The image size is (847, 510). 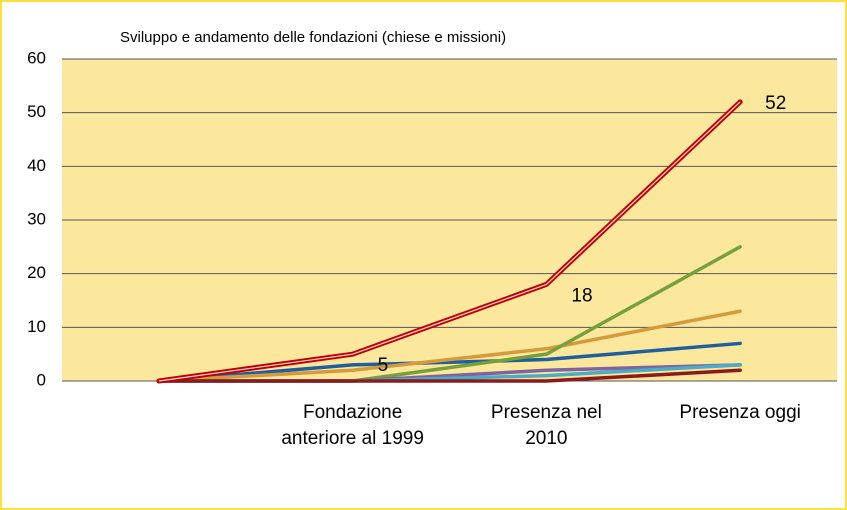 What do you see at coordinates (36, 326) in the screenshot?
I see `y-tick-label: 10` at bounding box center [36, 326].